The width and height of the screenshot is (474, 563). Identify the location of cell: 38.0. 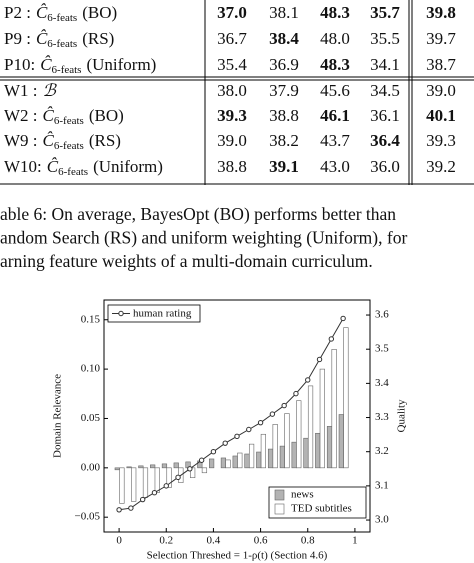
(232, 90).